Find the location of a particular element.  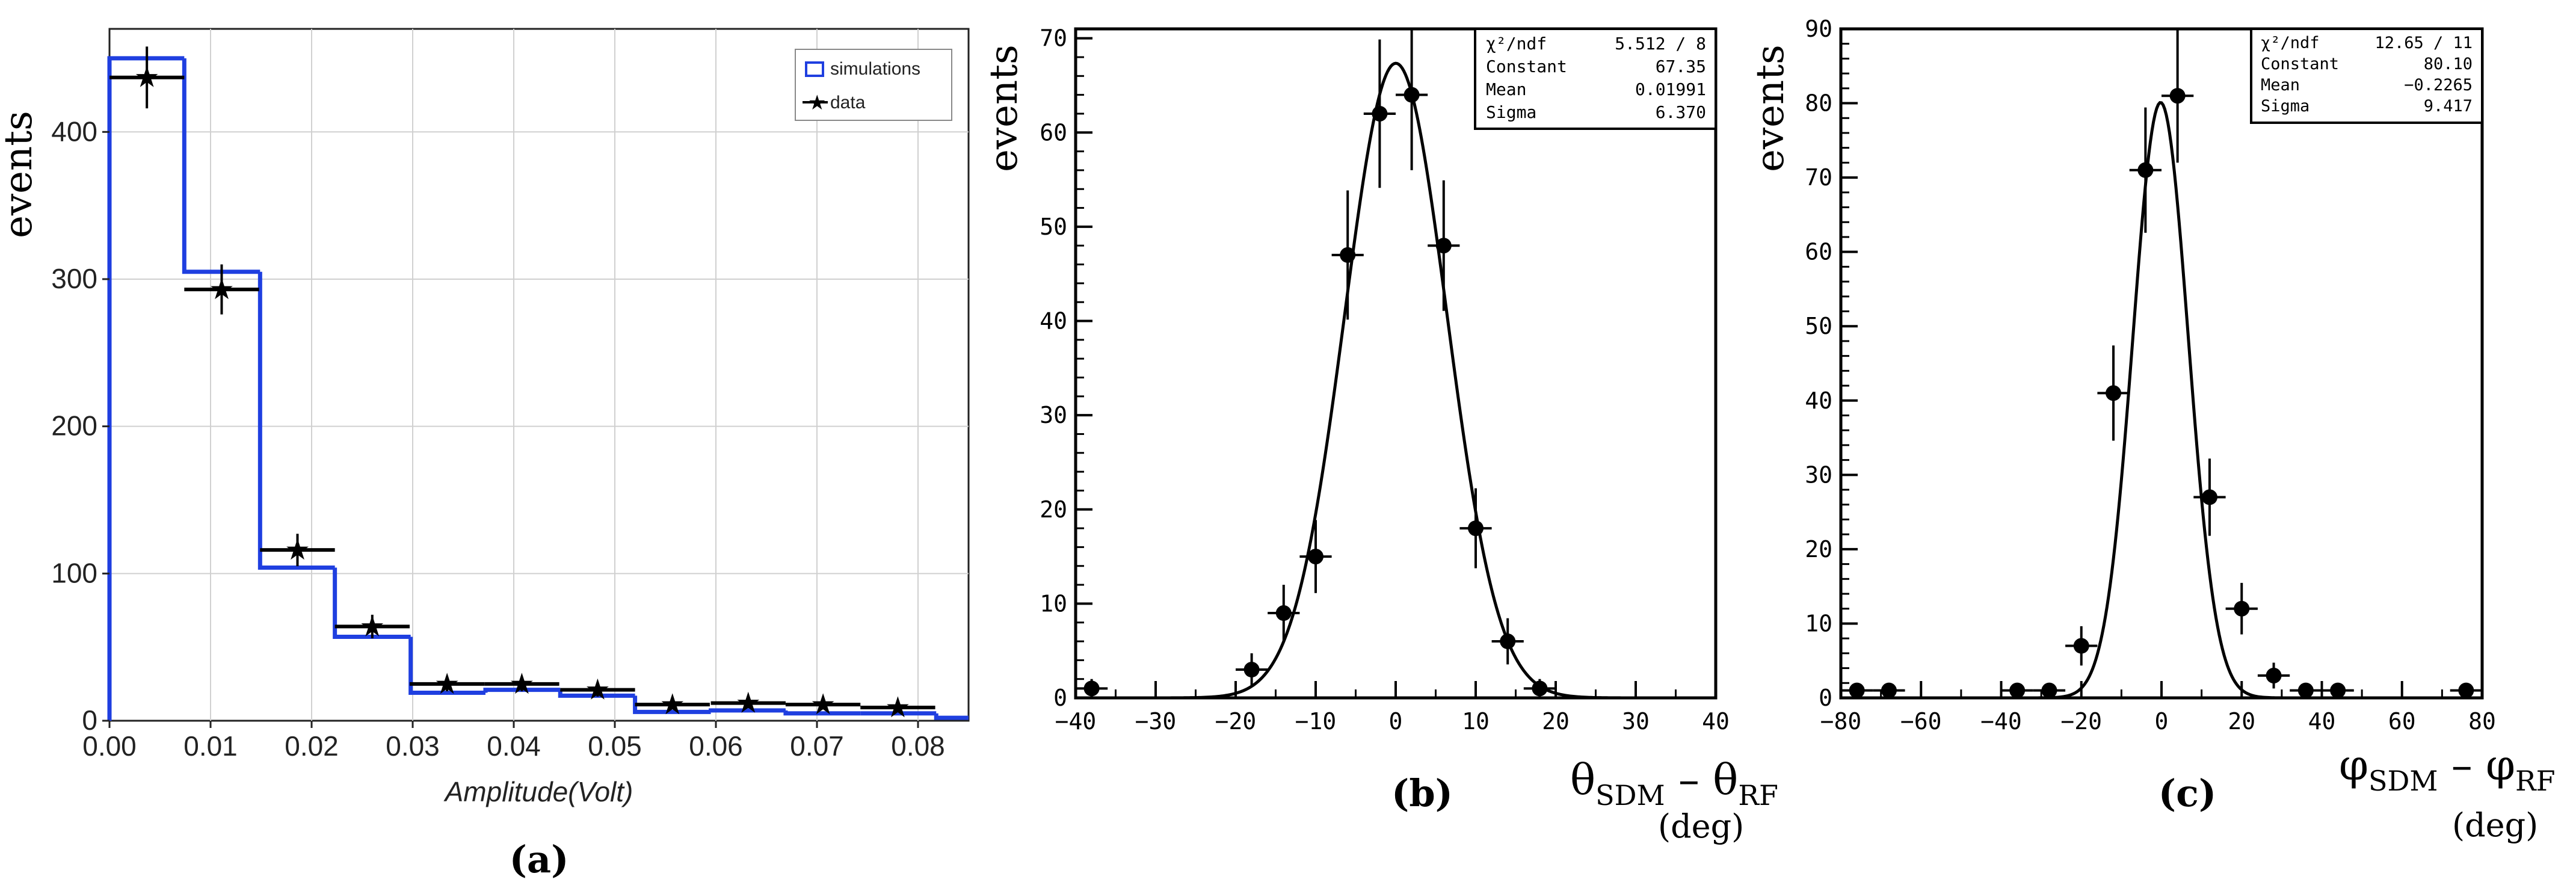

x-tick-label: 0.05 is located at coordinates (615, 746).